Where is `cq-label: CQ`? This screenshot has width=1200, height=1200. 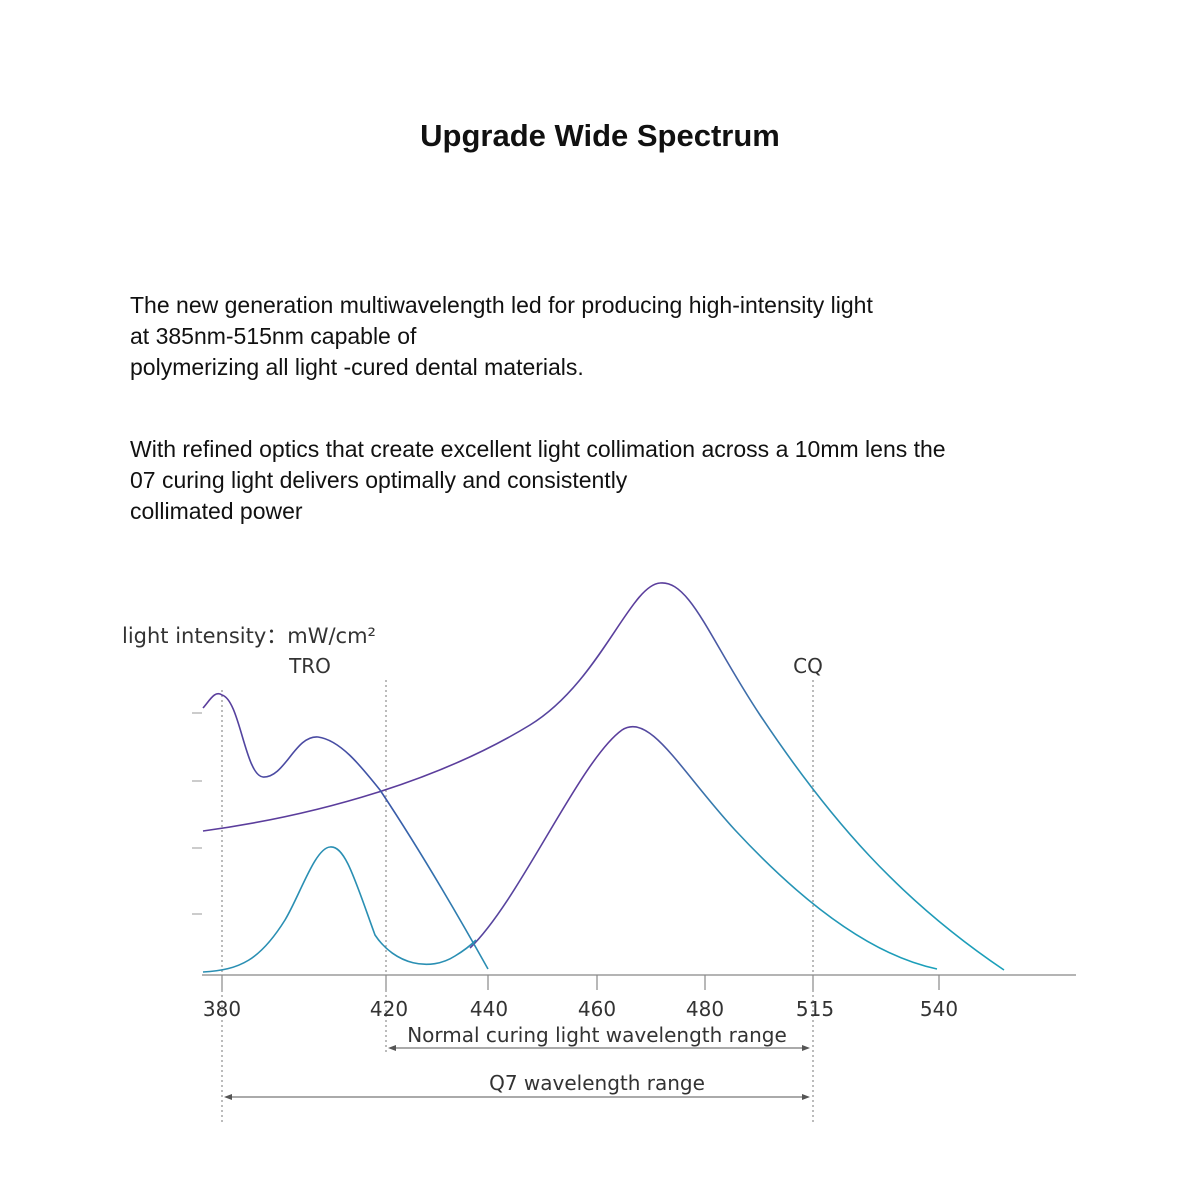
cq-label: CQ is located at coordinates (808, 666).